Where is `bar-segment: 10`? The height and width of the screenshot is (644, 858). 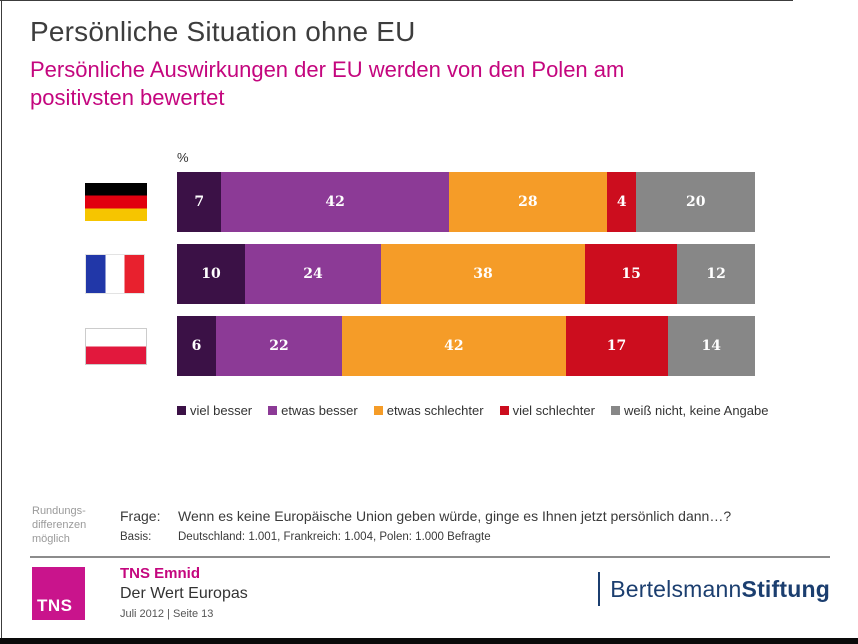
bar-segment: 10 is located at coordinates (211, 274).